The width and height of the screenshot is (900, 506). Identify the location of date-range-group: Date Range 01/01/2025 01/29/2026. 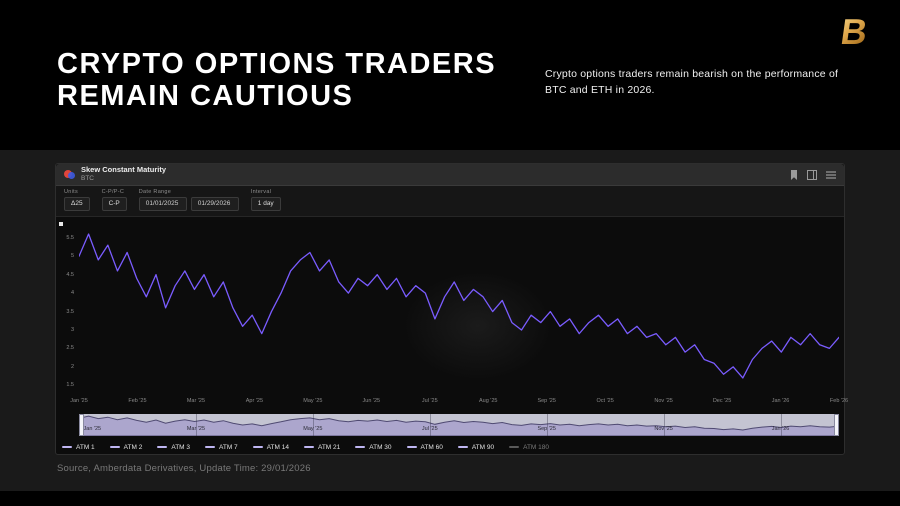
(188, 200).